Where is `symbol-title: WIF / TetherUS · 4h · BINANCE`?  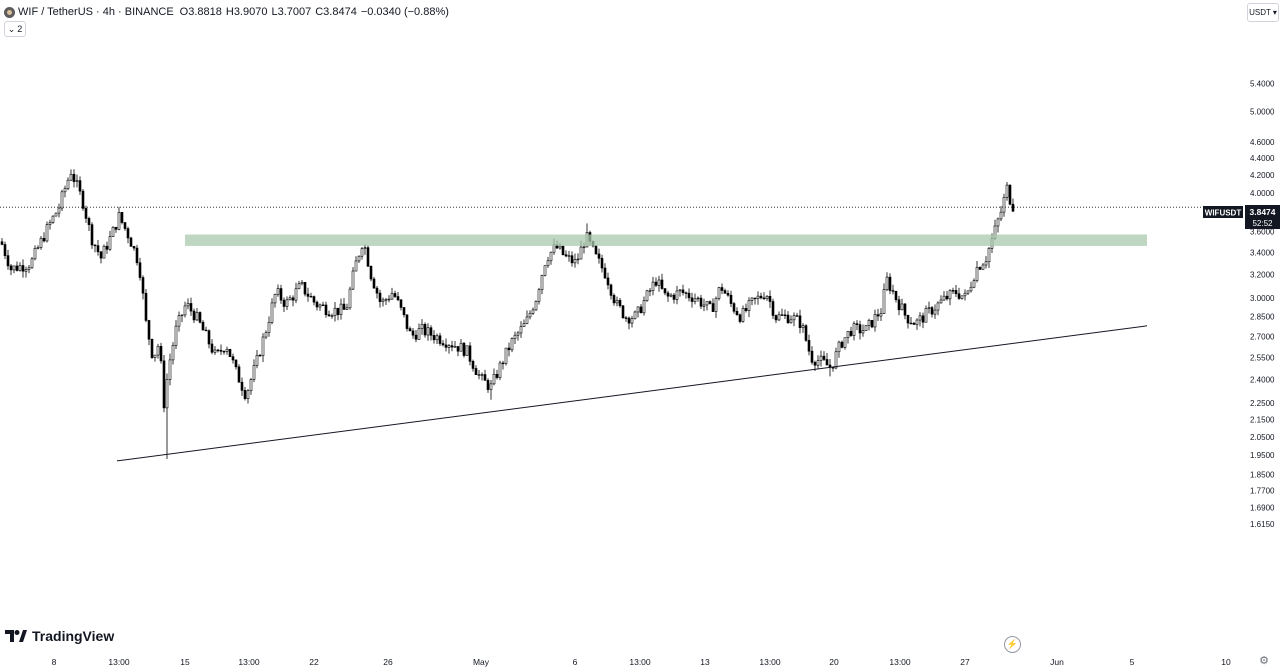
symbol-title: WIF / TetherUS · 4h · BINANCE is located at coordinates (96, 12).